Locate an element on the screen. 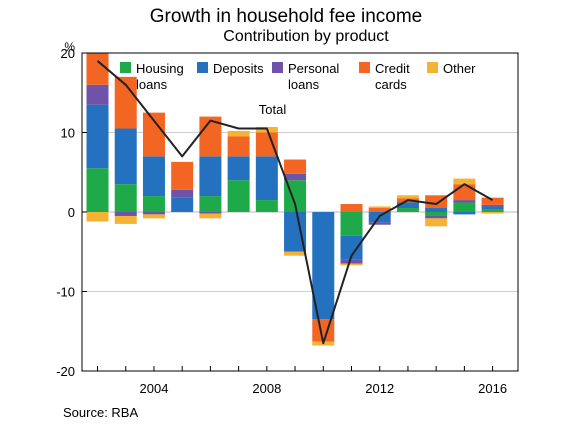  y-axis-unit: % is located at coordinates (69, 47).